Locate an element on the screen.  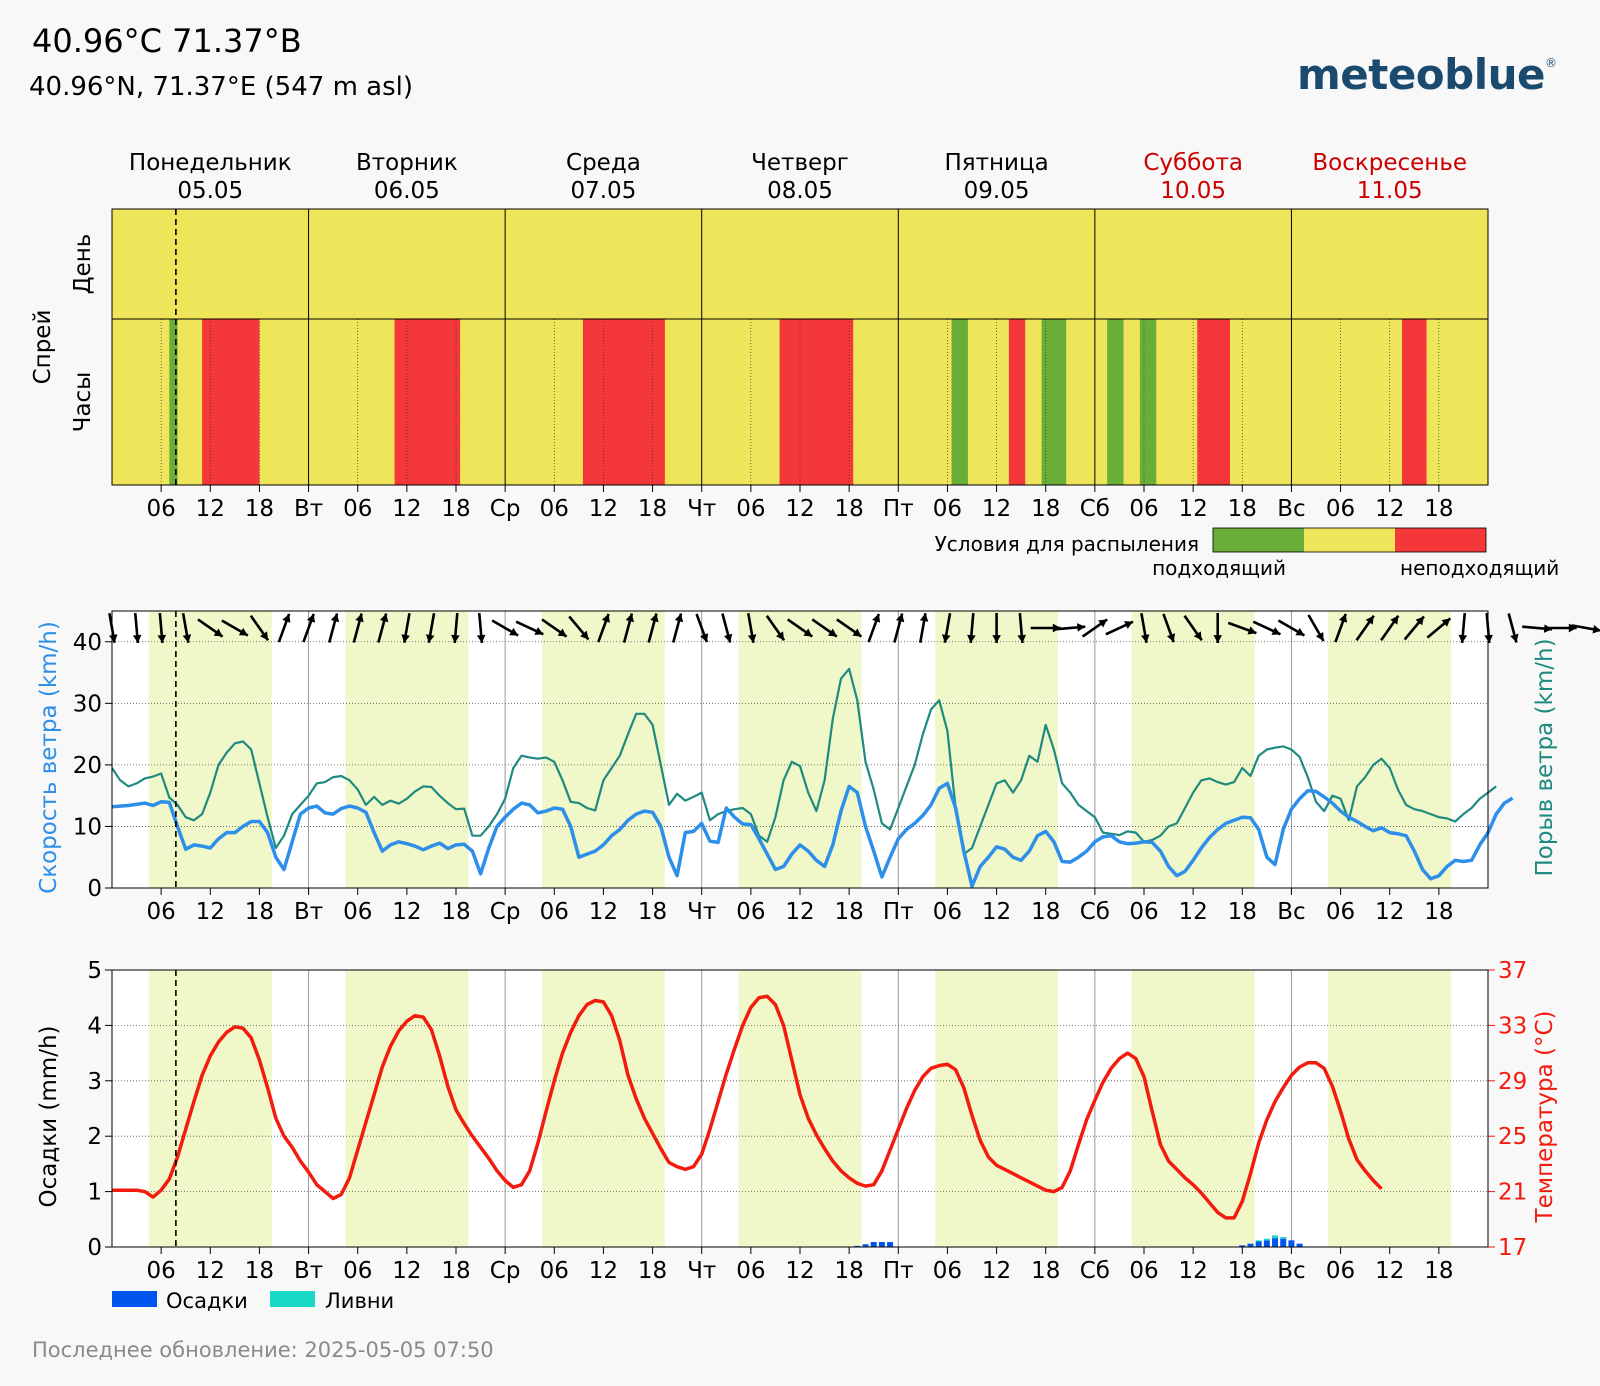
wind-x-tick-label: 06 is located at coordinates (1143, 912).